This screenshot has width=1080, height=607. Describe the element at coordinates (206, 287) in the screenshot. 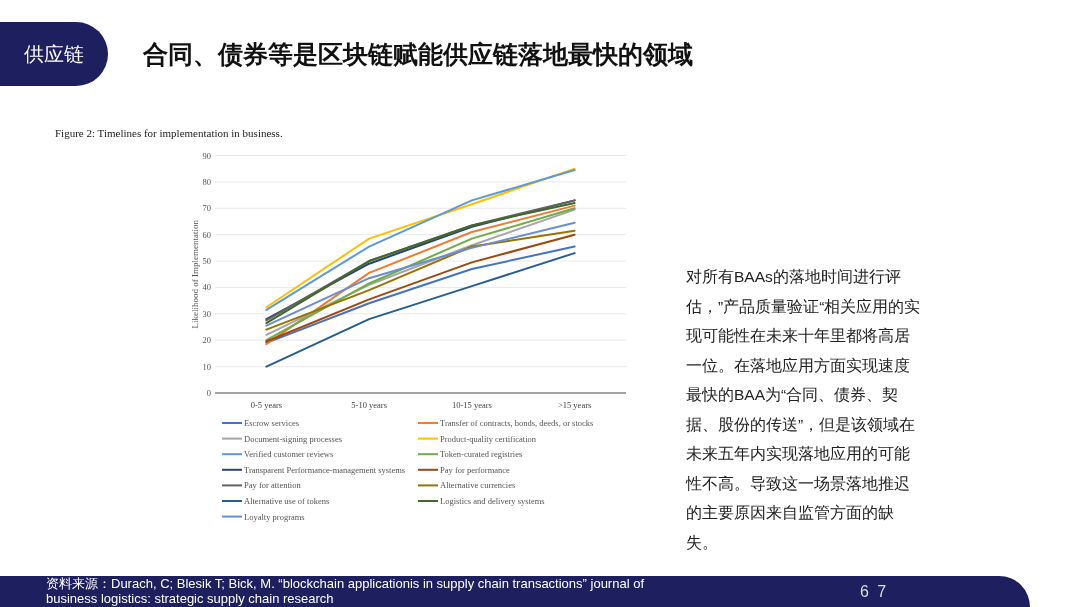

I see `y-tick-label: 40` at that location.